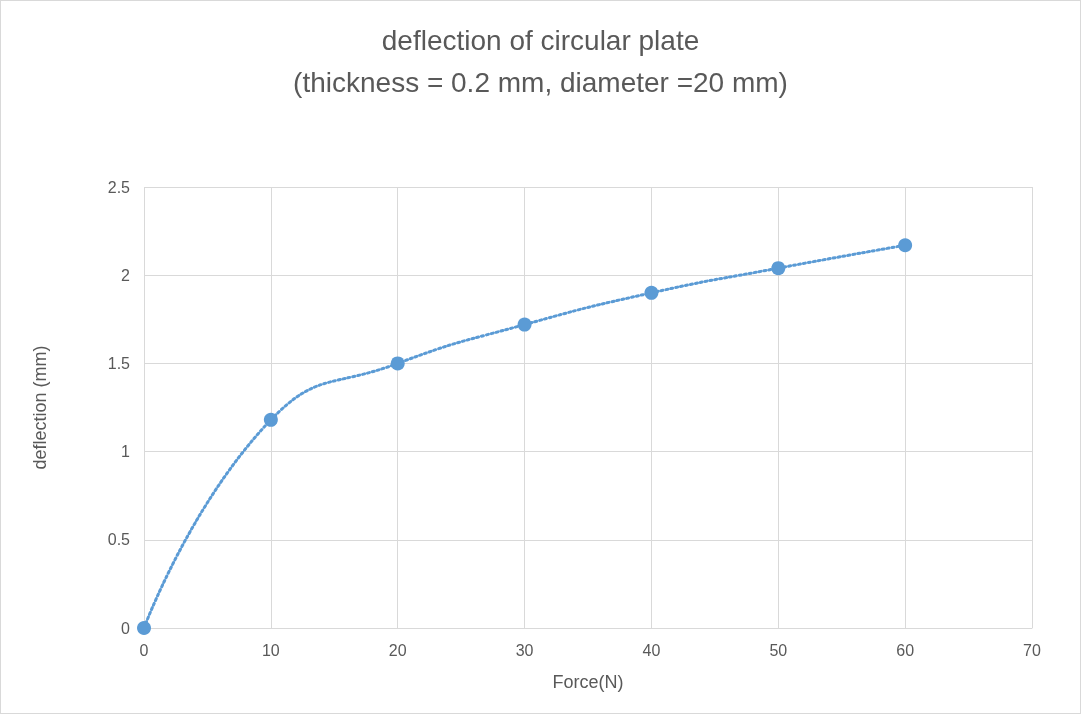 The height and width of the screenshot is (714, 1081). Describe the element at coordinates (126, 275) in the screenshot. I see `y-tick-label: 2` at that location.